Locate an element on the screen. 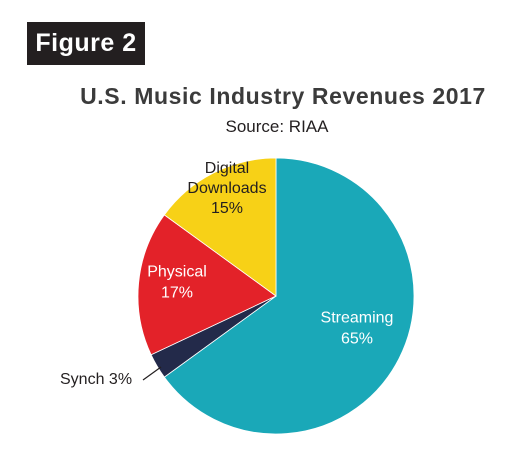 This screenshot has height=452, width=526. slice-label-line: Digital is located at coordinates (227, 168).